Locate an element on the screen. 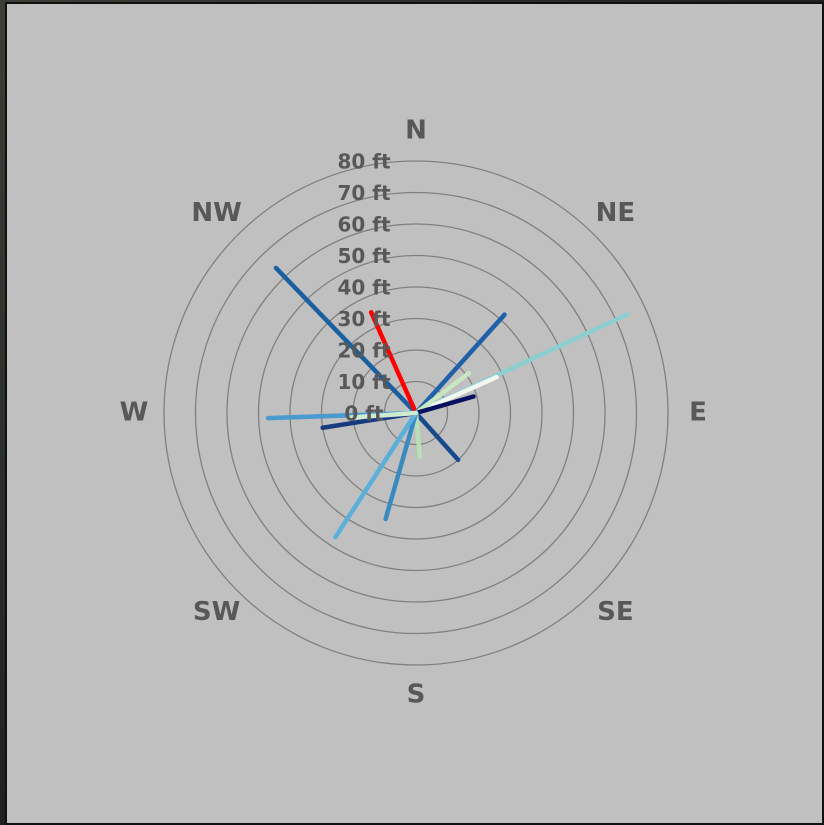 The height and width of the screenshot is (825, 824). ring-label: 60 ft is located at coordinates (363, 225).